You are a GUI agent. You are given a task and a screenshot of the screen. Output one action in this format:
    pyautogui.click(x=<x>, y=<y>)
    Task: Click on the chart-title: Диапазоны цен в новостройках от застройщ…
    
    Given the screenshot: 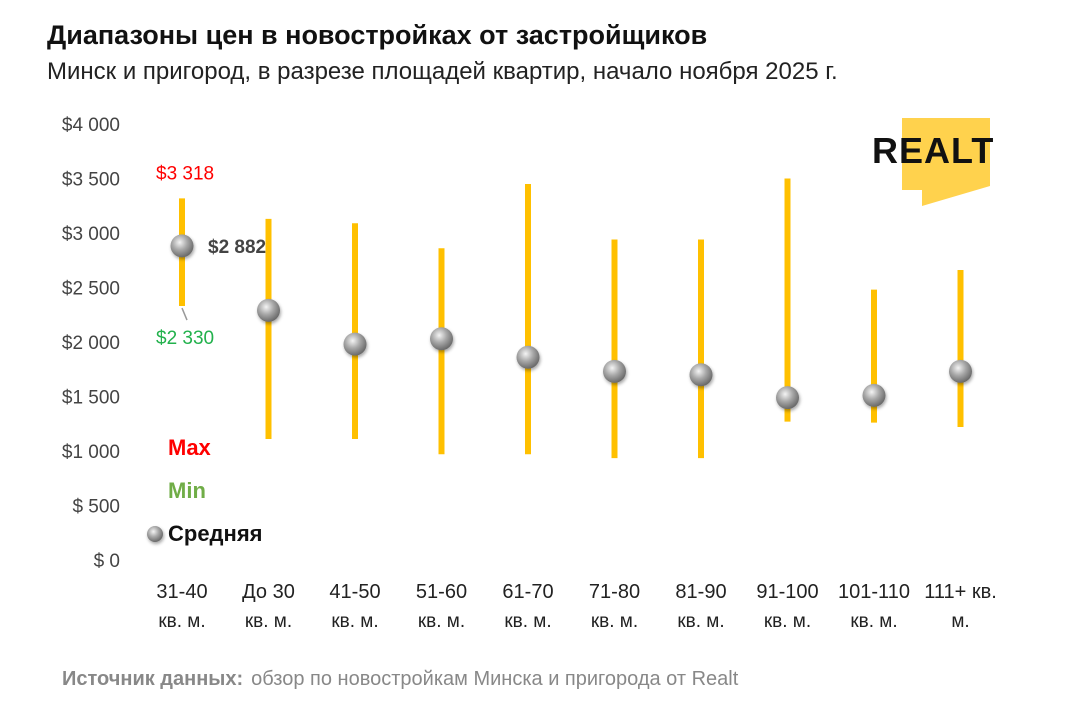 What is the action you would take?
    pyautogui.click(x=377, y=35)
    